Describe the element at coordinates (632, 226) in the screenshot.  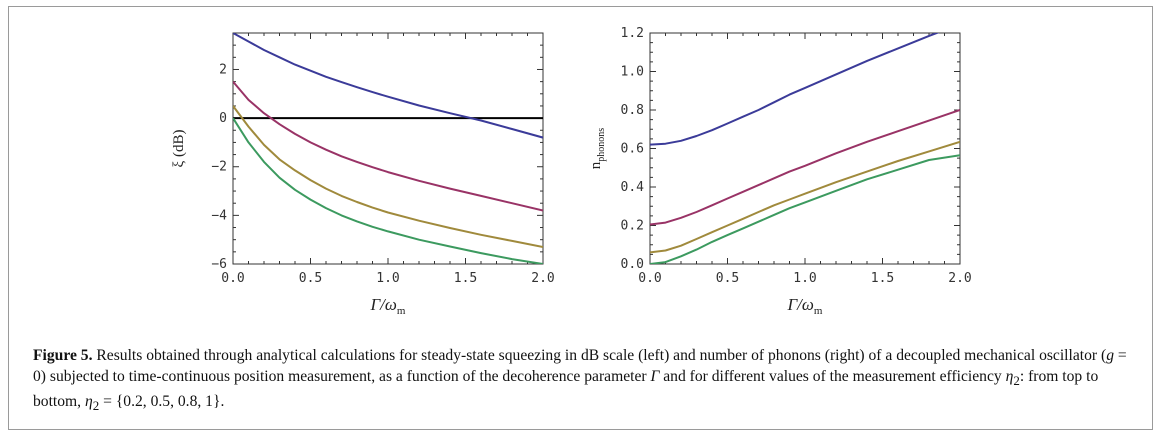
I see `right-y-tick-label: 0.2` at that location.